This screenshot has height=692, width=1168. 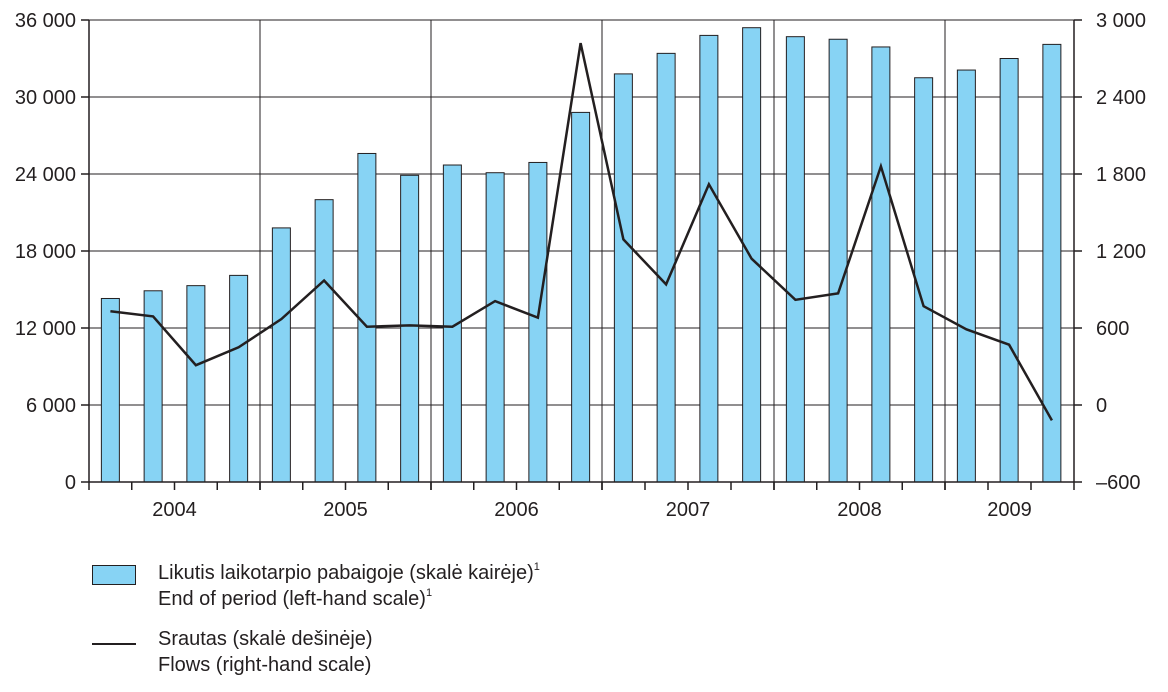 What do you see at coordinates (1121, 175) in the screenshot?
I see `right-tick-label: 1 800` at bounding box center [1121, 175].